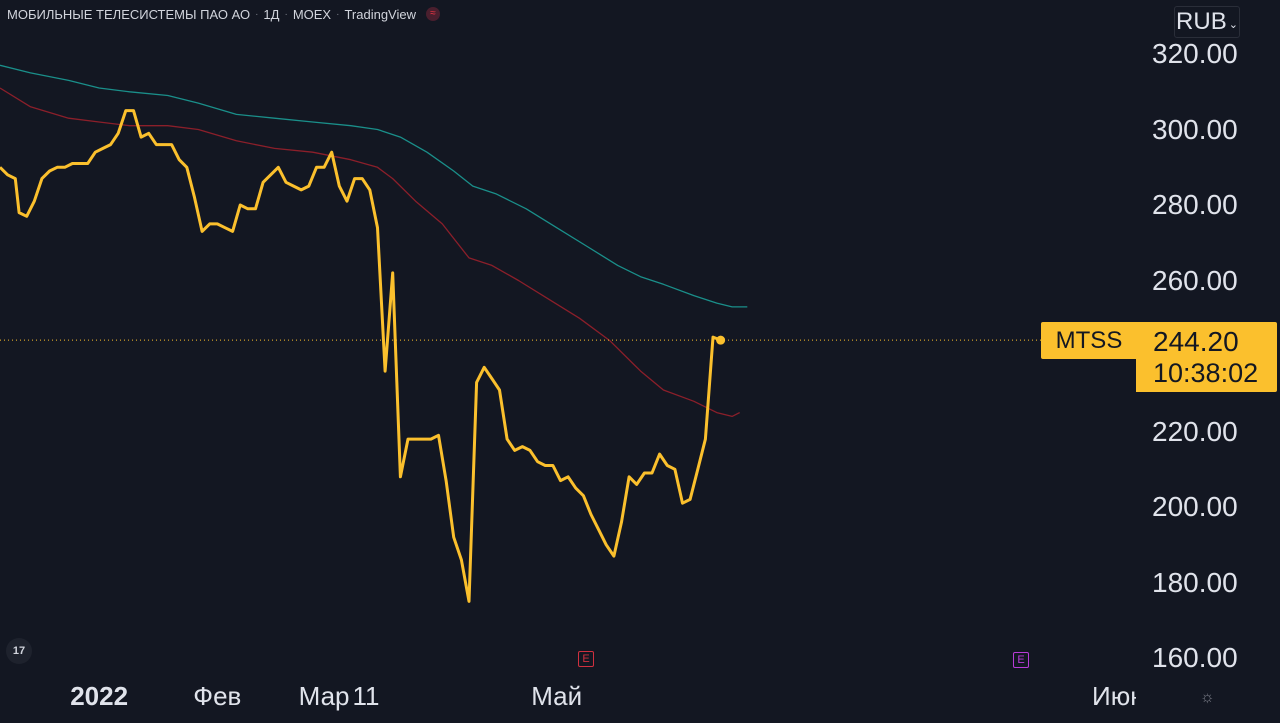 The width and height of the screenshot is (1280, 723). Describe the element at coordinates (366, 696) in the screenshot. I see `x-tick-label: 11` at that location.